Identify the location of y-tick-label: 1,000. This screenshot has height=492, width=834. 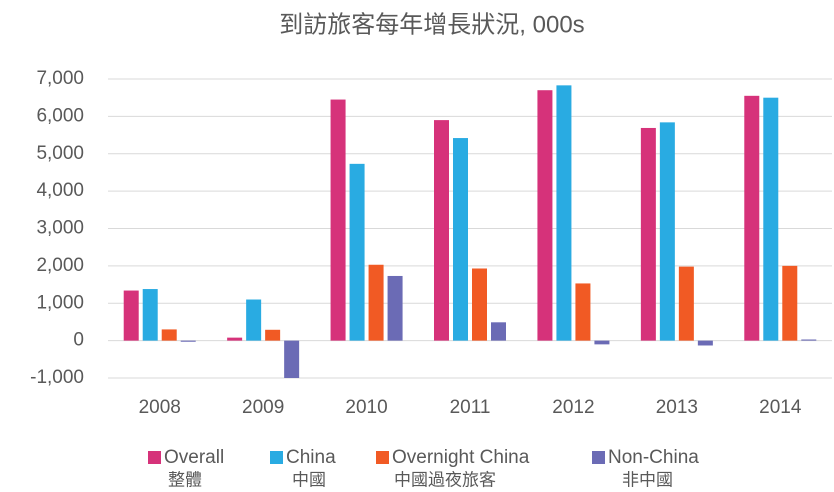
(60, 302).